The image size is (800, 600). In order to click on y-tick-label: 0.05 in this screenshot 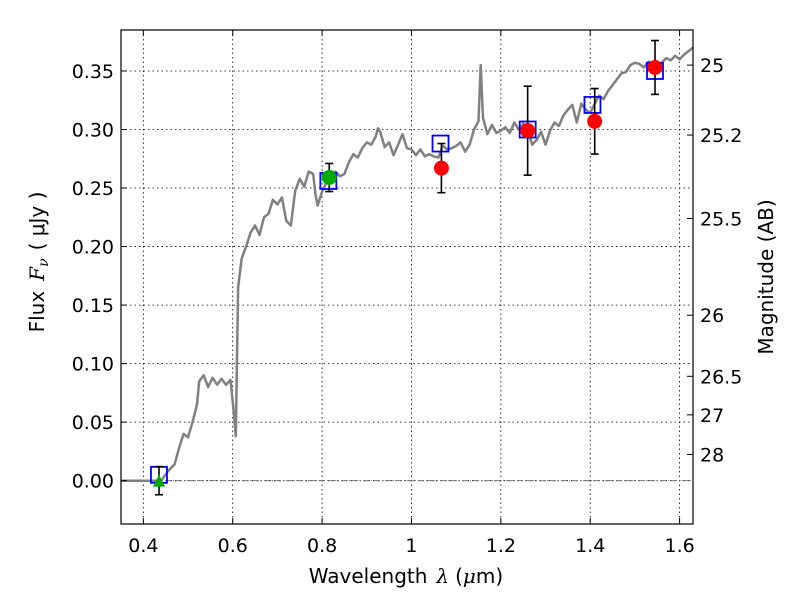, I will do `click(93, 423)`.